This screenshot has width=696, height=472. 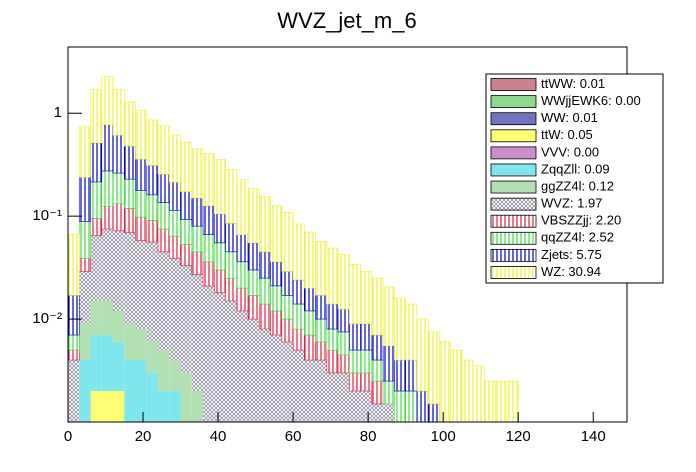 What do you see at coordinates (218, 436) in the screenshot?
I see `x-tick-label: 40` at bounding box center [218, 436].